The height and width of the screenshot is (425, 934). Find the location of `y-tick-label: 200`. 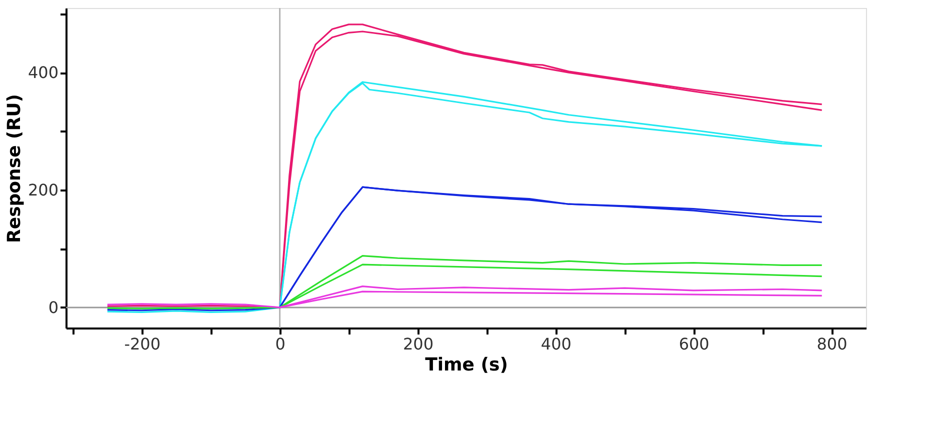

y-tick-label: 200 is located at coordinates (43, 190).